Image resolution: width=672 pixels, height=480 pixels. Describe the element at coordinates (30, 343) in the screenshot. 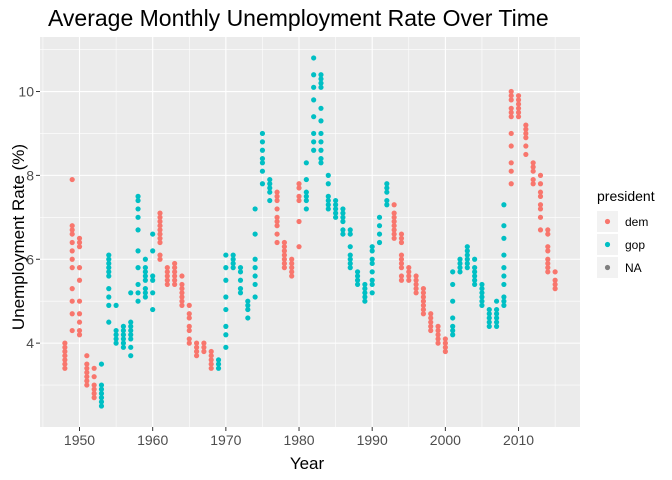

I see `y-tick-label: 4` at that location.